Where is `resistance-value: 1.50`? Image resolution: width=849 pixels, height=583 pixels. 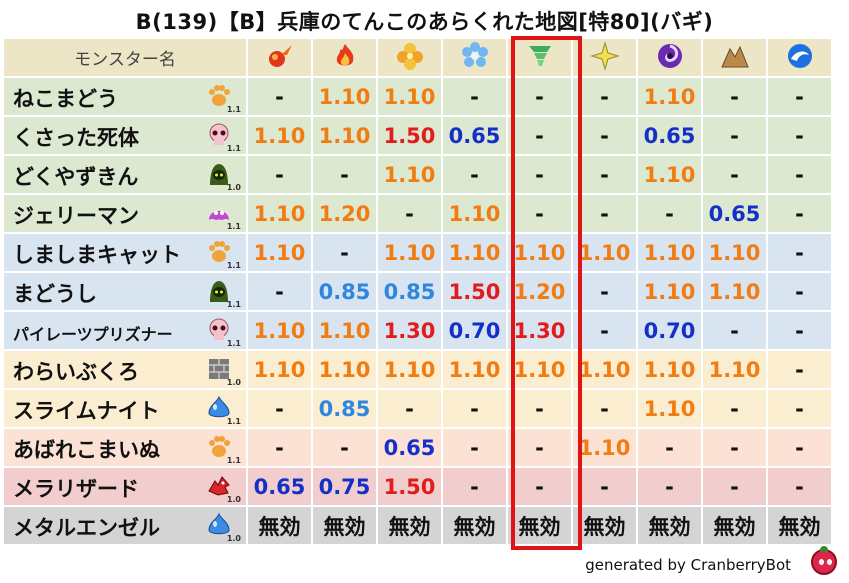 resistance-value: 1.50 is located at coordinates (409, 135).